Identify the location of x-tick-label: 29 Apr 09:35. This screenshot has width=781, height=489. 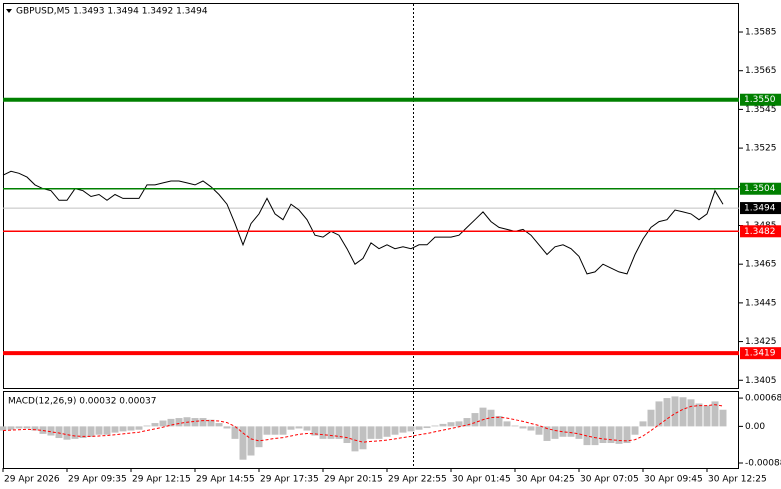
(97, 480).